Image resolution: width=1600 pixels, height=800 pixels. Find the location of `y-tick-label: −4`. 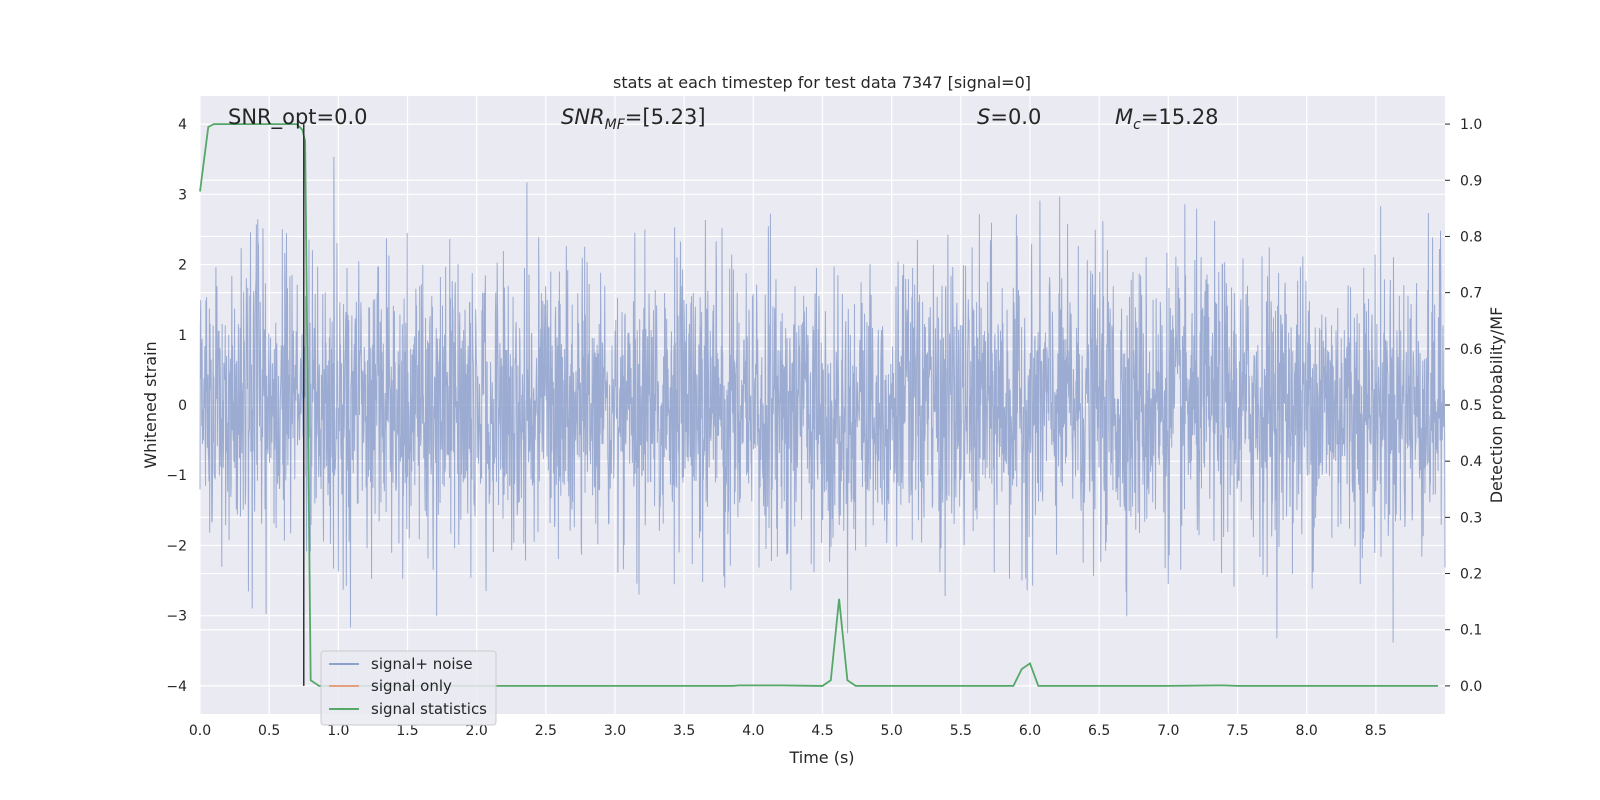

y-tick-label: −4 is located at coordinates (176, 687).